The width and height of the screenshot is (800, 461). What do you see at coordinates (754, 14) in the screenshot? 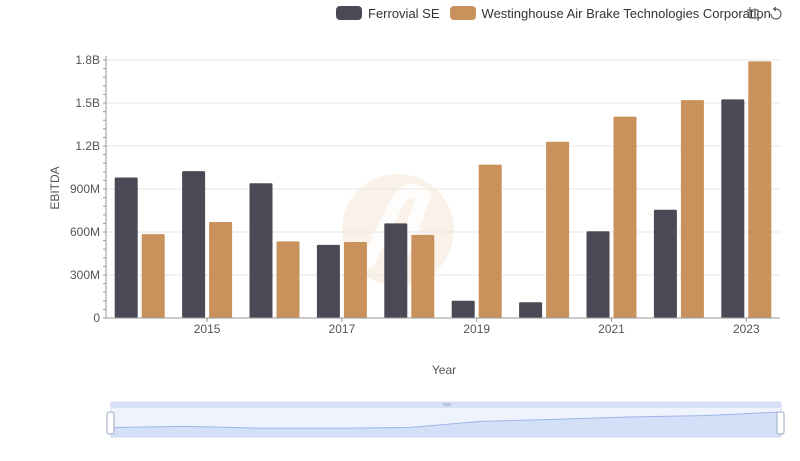
I see `zoom-icon` at bounding box center [754, 14].